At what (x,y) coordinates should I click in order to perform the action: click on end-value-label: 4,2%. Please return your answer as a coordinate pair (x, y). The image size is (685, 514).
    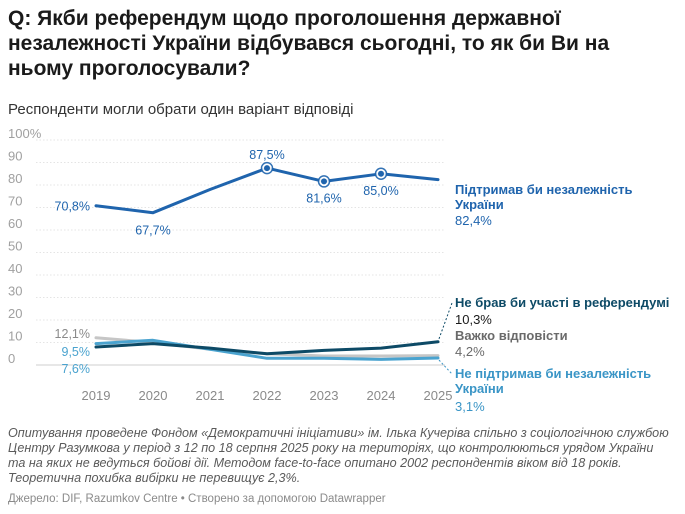
    Looking at the image, I should click on (470, 351).